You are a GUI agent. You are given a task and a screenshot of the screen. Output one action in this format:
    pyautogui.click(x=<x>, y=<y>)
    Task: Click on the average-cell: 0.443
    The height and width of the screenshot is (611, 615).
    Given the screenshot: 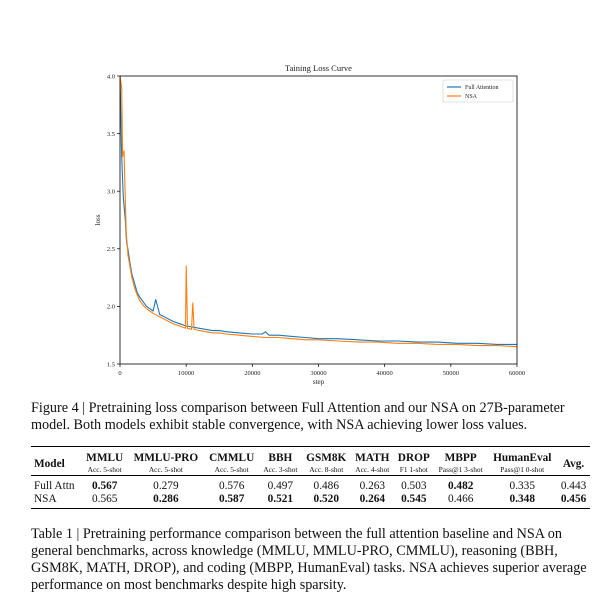 What is the action you would take?
    pyautogui.click(x=573, y=486)
    